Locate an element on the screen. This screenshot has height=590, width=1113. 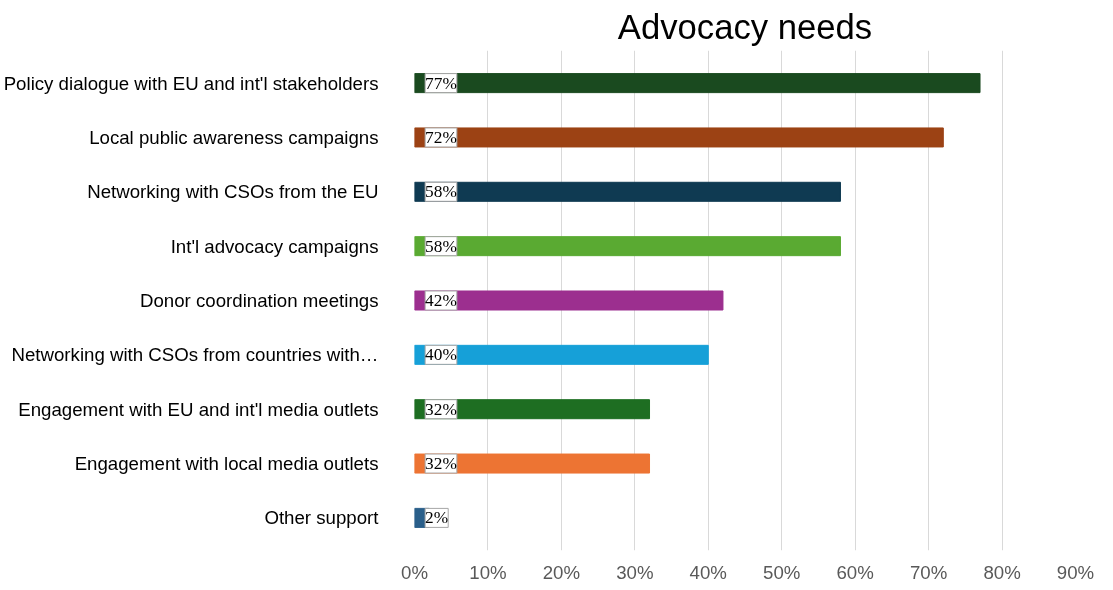
y-tick-label: Networking with CSOs from the EU is located at coordinates (233, 192).